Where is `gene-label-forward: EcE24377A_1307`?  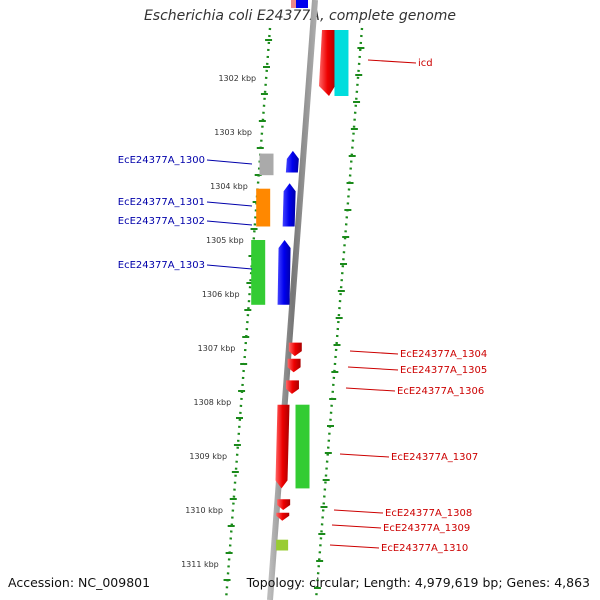
gene-label-forward: EcE24377A_1307 is located at coordinates (434, 457).